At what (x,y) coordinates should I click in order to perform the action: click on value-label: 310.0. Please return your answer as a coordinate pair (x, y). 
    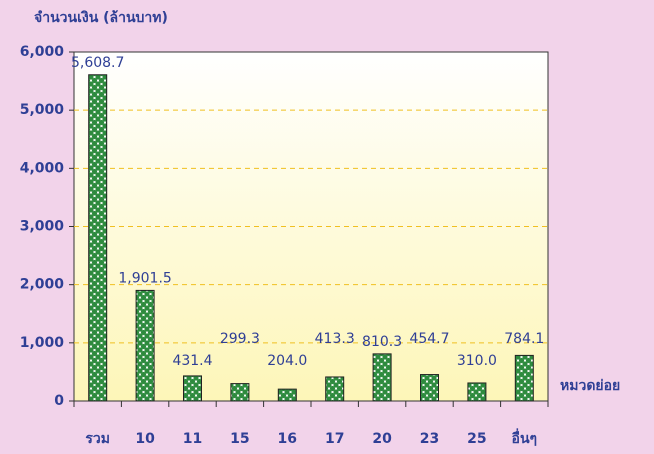
    Looking at the image, I should click on (477, 361).